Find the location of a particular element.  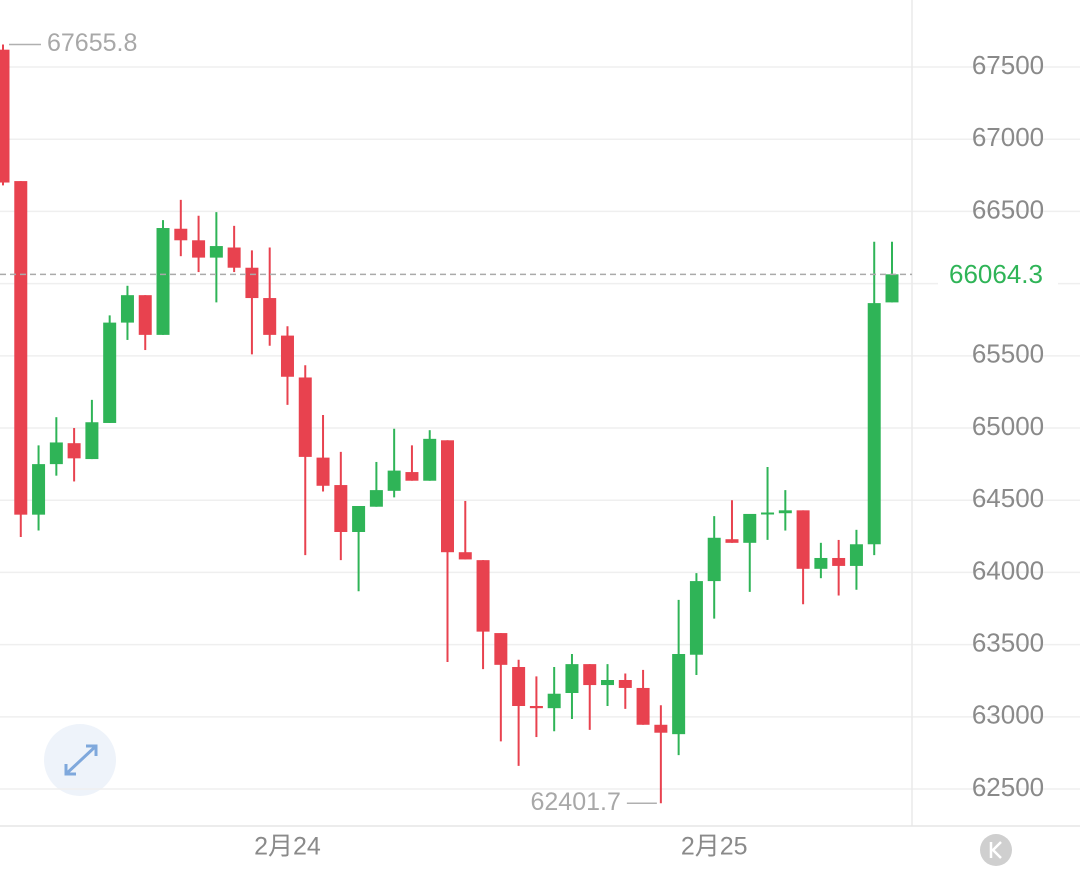

y-tick-label: 62500 is located at coordinates (1008, 787).